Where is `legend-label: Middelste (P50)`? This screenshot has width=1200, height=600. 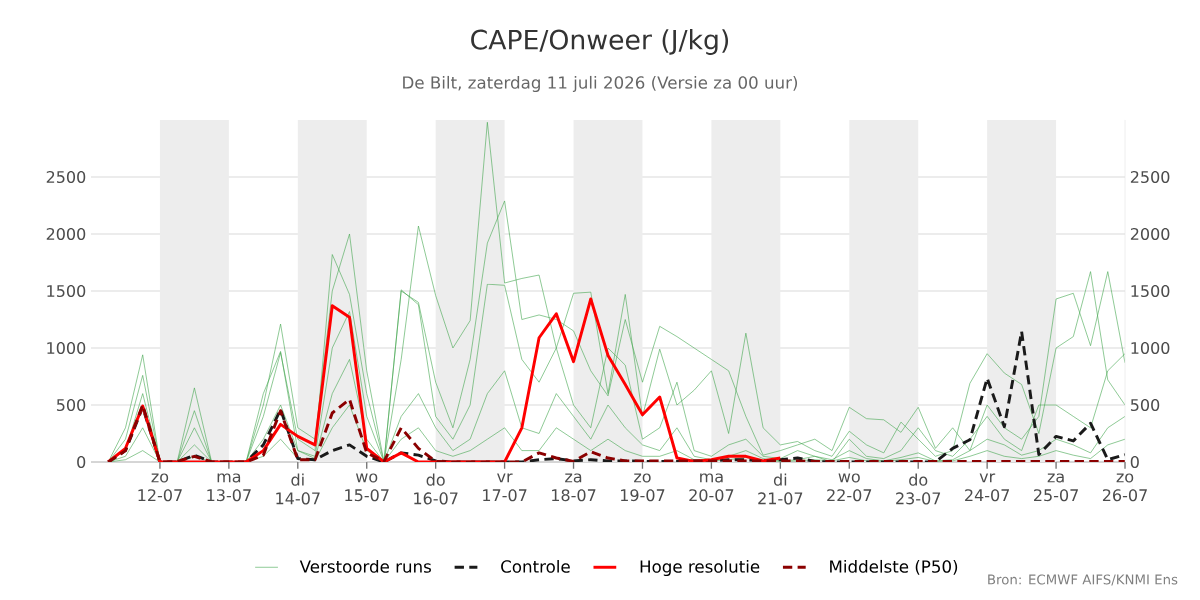 legend-label: Middelste (P50) is located at coordinates (894, 567).